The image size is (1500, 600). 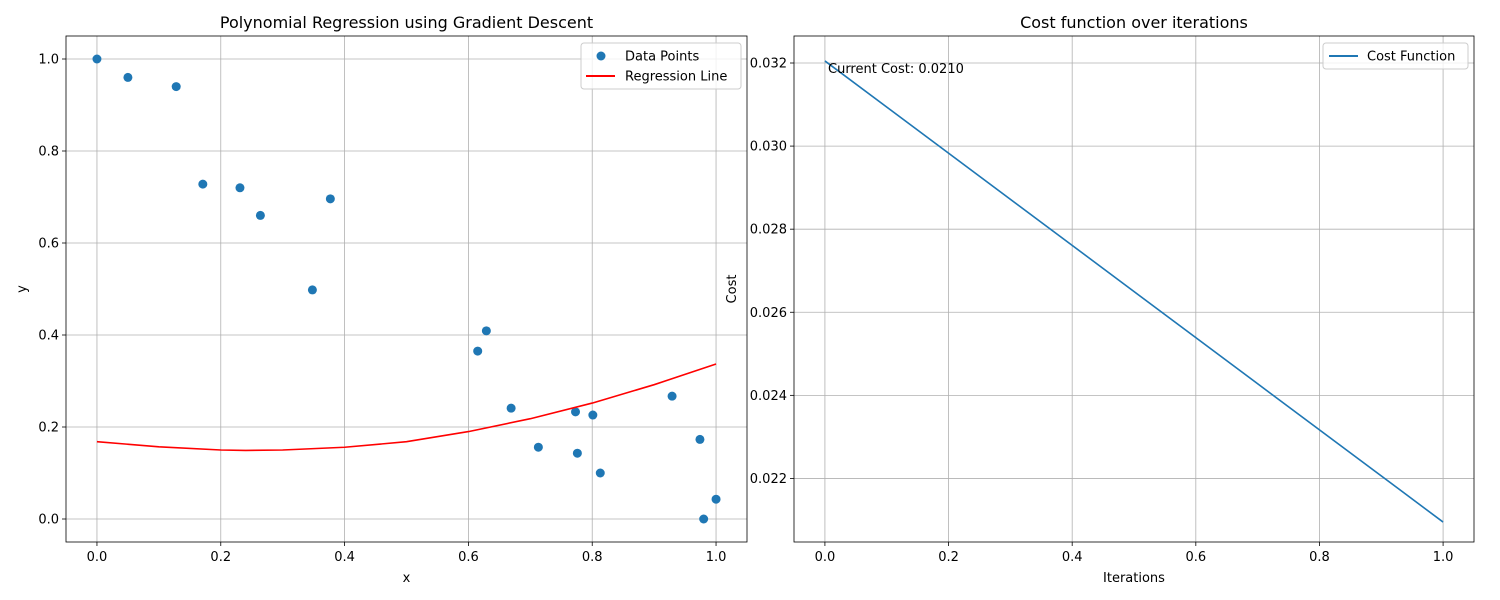 What do you see at coordinates (48, 290) in the screenshot?
I see `y-tick-labels: 0.0 0.2 0.4 0.6 0.8 1.0` at bounding box center [48, 290].